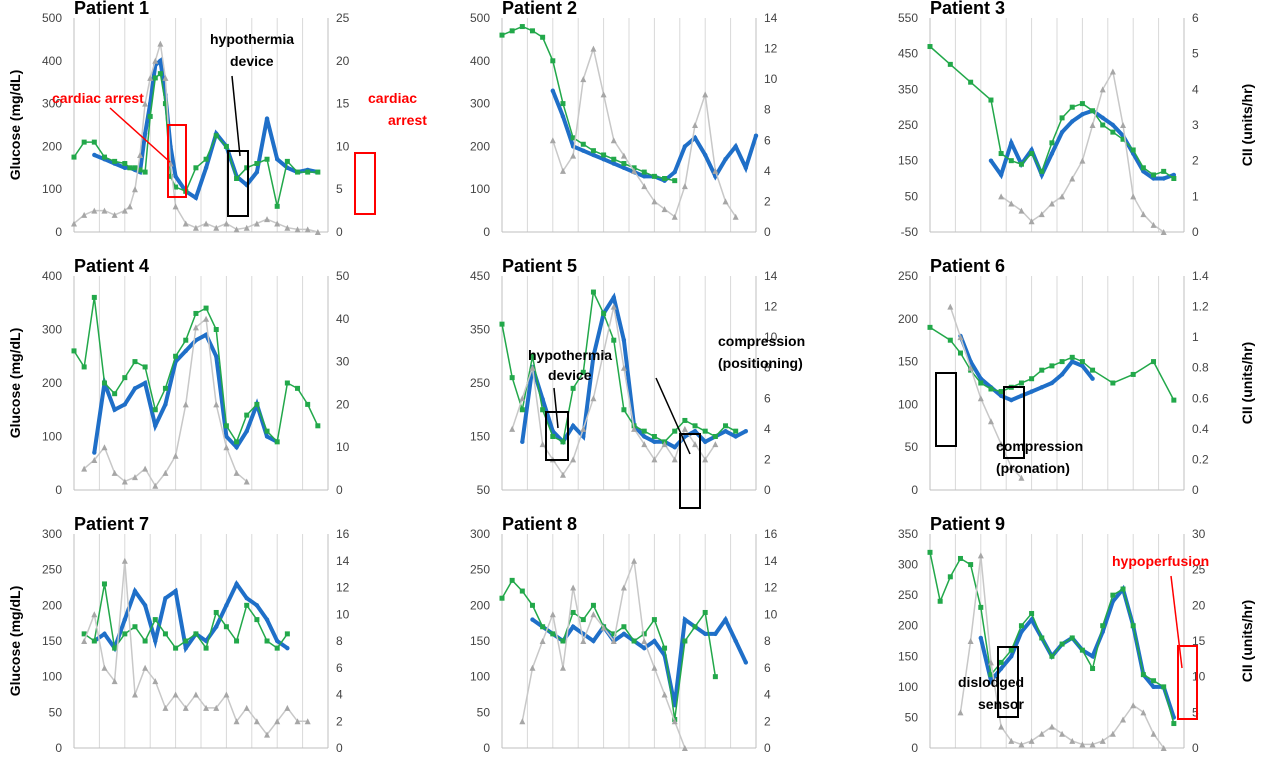 The height and width of the screenshot is (766, 1285). What do you see at coordinates (908, 276) in the screenshot?
I see `y-tick-label: 250` at bounding box center [908, 276].